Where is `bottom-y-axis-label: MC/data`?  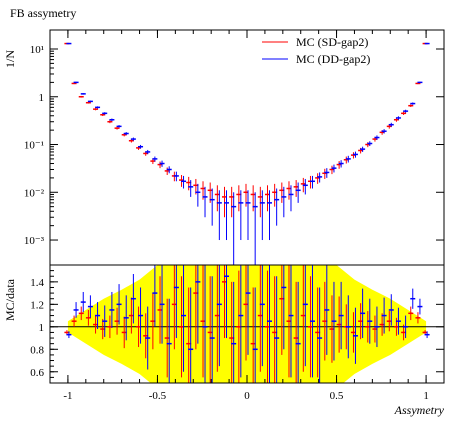
bottom-y-axis-label: MC/data is located at coordinates (10, 299).